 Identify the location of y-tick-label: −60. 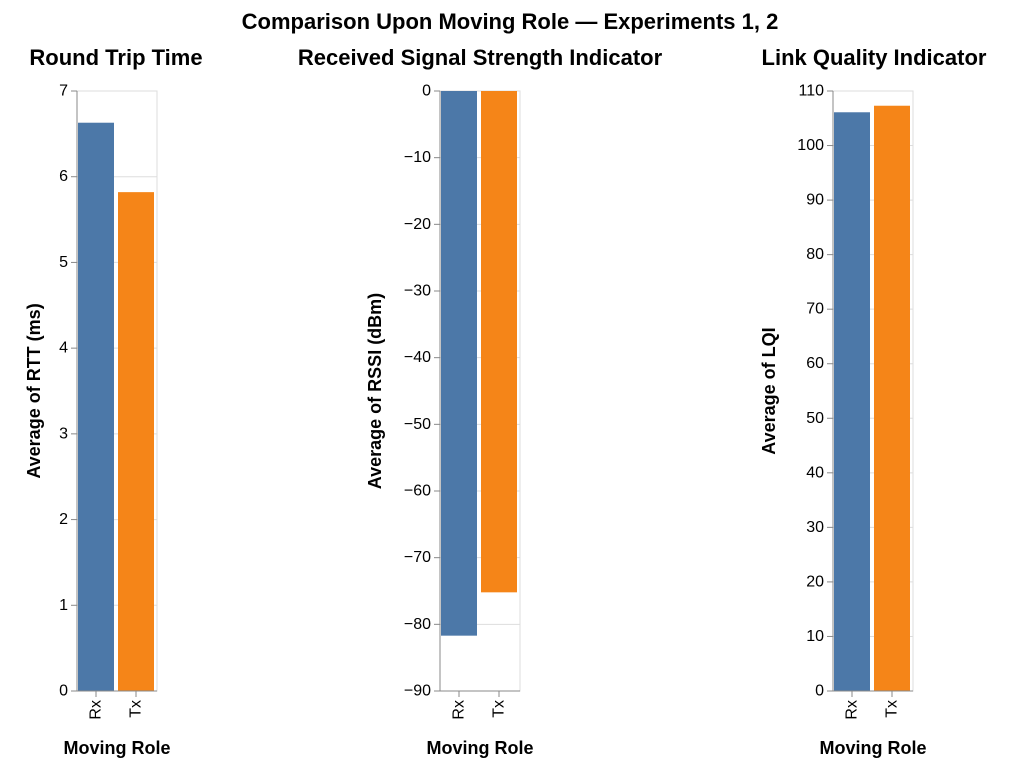
(417, 491).